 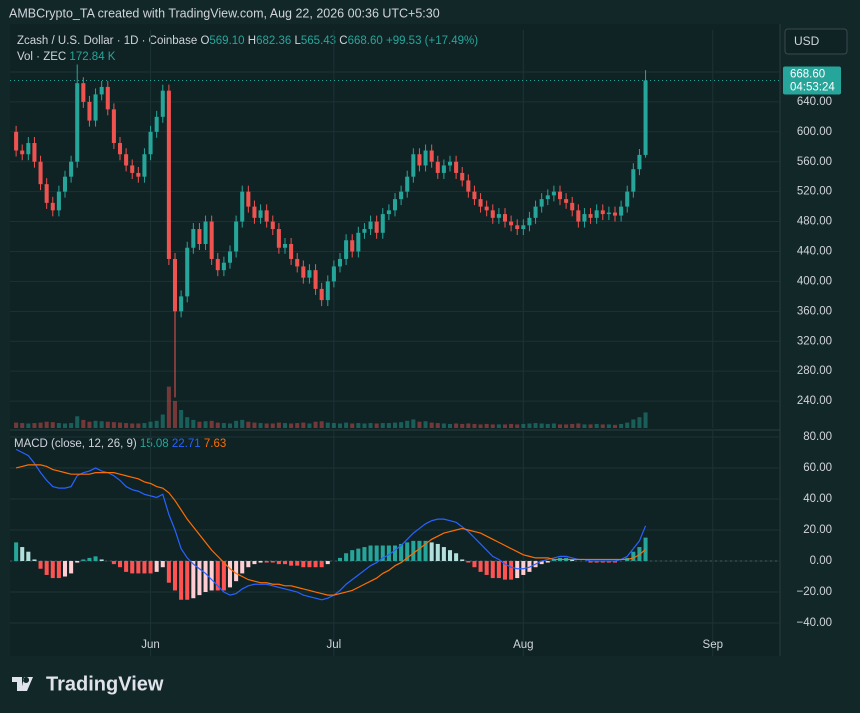 What do you see at coordinates (215, 444) in the screenshot?
I see `signal-value: 7.63` at bounding box center [215, 444].